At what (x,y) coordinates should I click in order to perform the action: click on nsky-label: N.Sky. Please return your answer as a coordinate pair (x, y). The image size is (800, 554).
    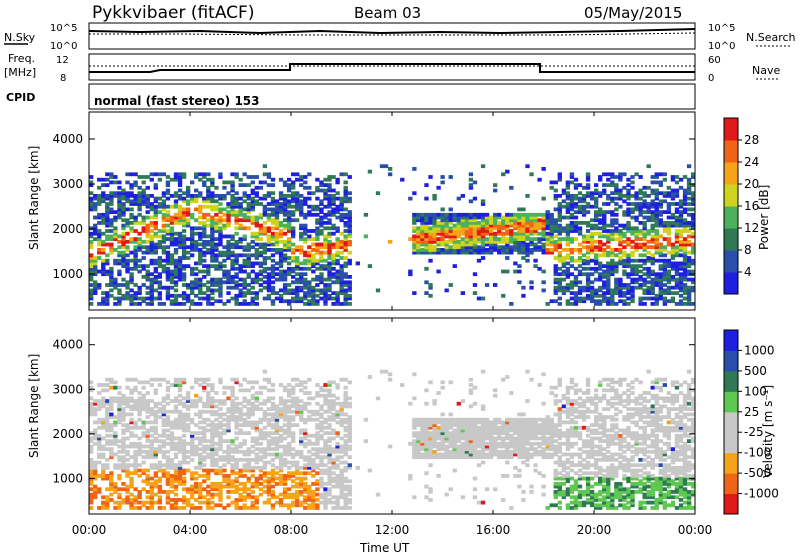
    Looking at the image, I should click on (20, 37).